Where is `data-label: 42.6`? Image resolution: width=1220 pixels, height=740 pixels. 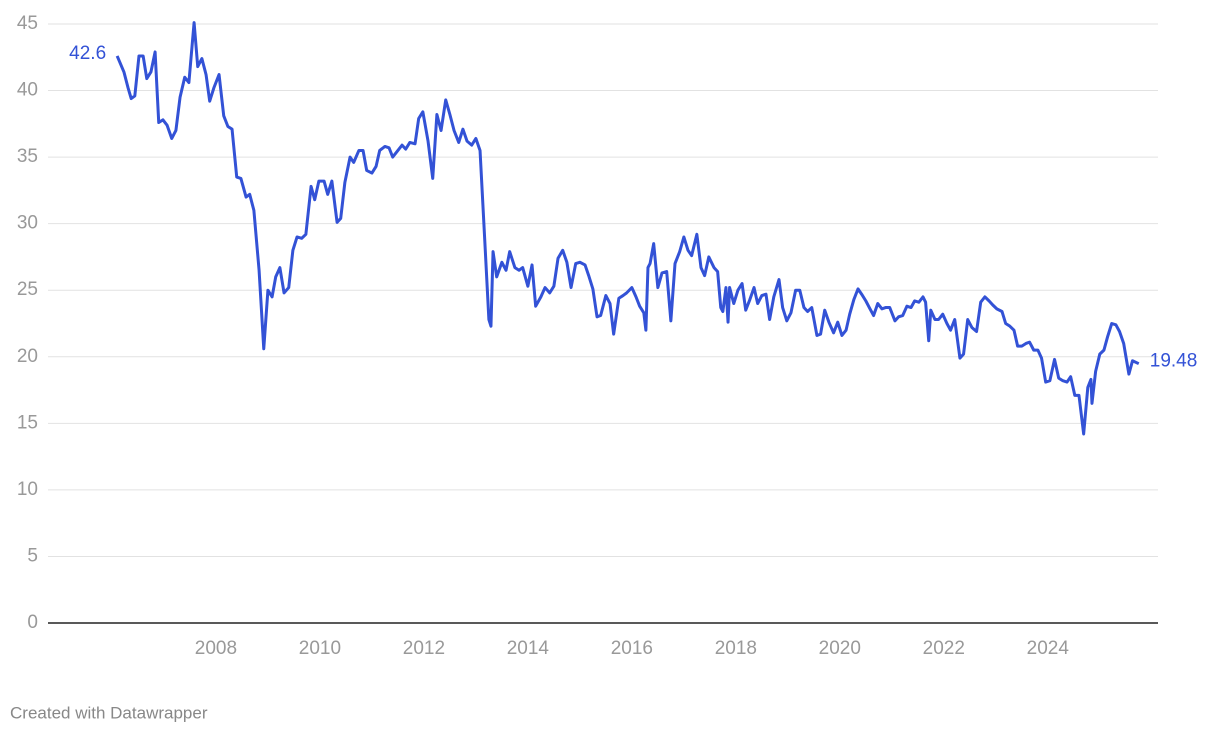
data-label: 42.6 is located at coordinates (87, 53).